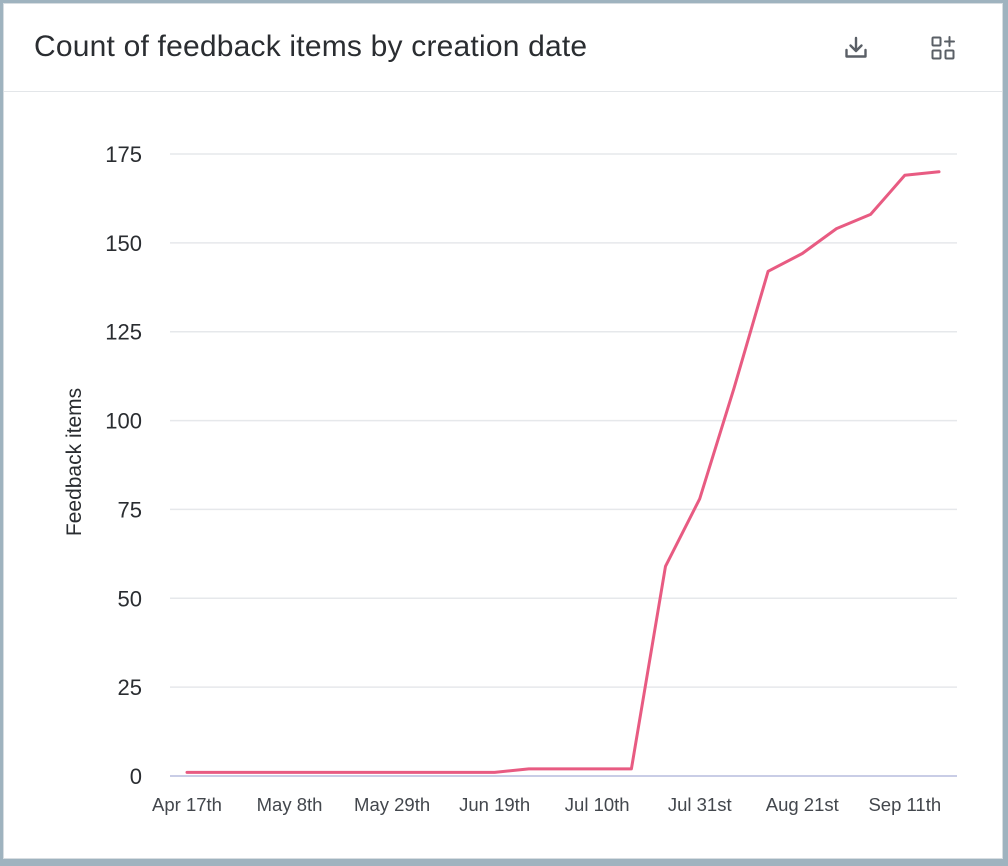 The height and width of the screenshot is (866, 1008). Describe the element at coordinates (904, 804) in the screenshot. I see `x-tick-label: Sep 11th` at that location.